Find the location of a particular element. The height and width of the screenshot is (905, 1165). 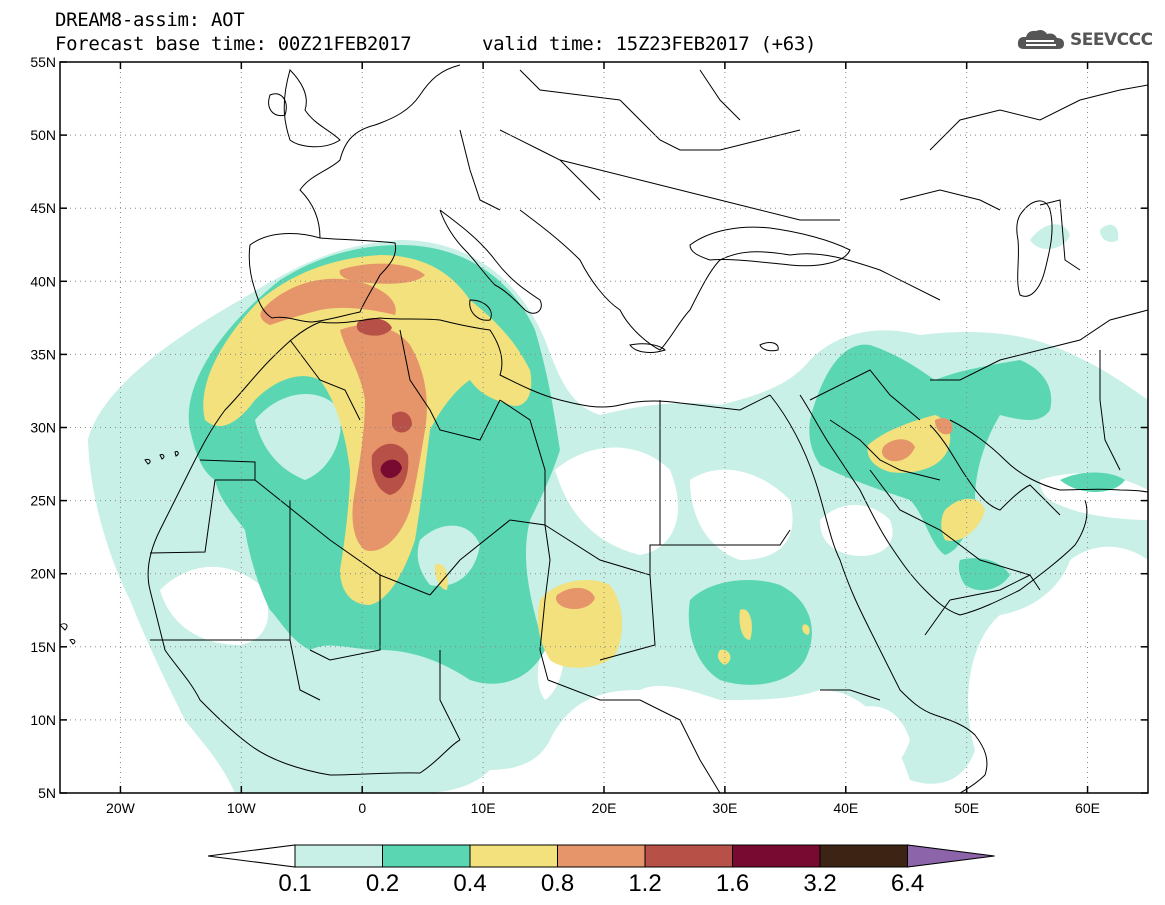

lon-tick-label: 50E is located at coordinates (966, 808).